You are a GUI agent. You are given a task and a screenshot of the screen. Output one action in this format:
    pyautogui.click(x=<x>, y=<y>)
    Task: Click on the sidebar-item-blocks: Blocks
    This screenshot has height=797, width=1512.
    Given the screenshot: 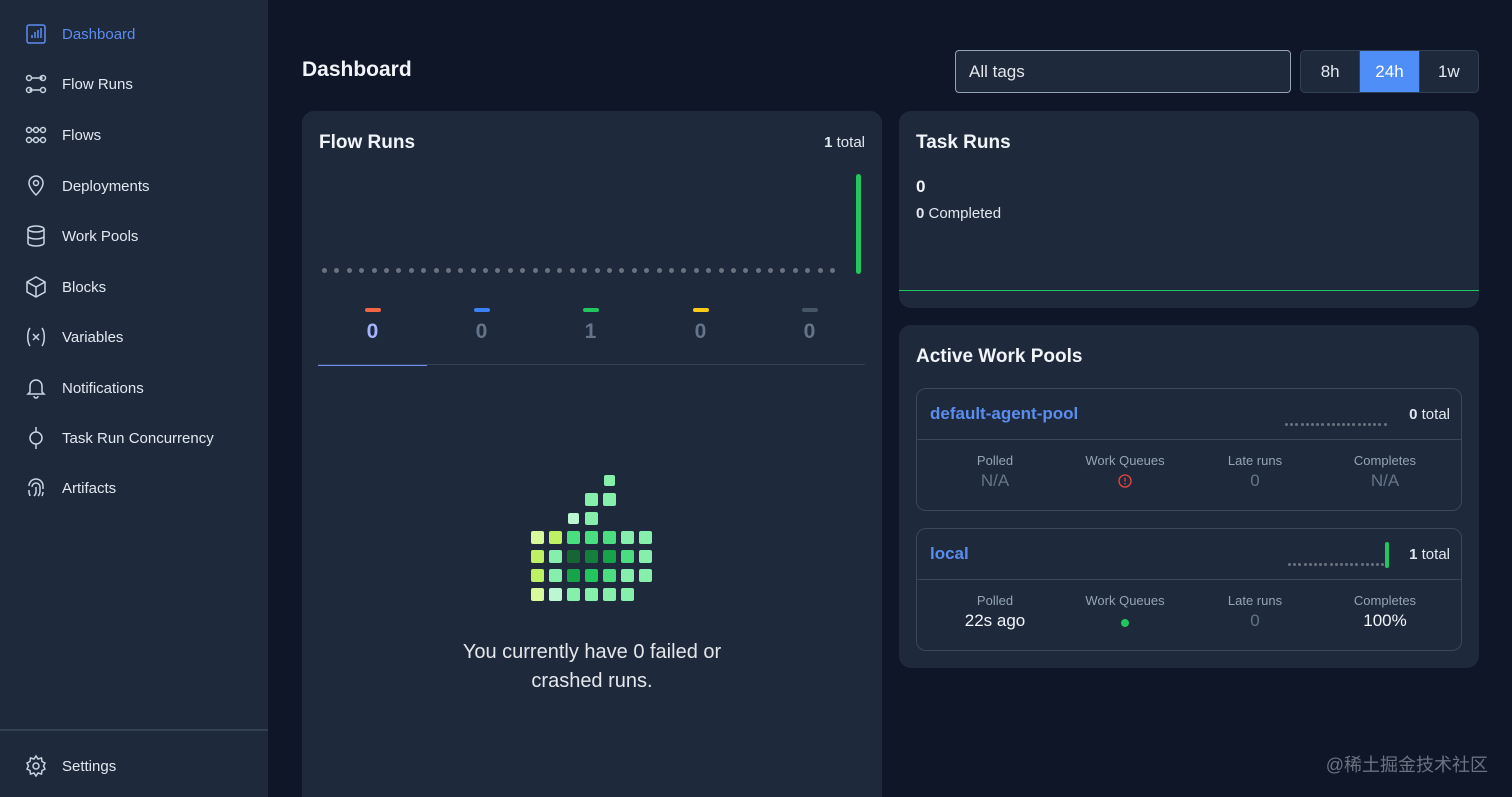 What is the action you would take?
    pyautogui.click(x=134, y=287)
    